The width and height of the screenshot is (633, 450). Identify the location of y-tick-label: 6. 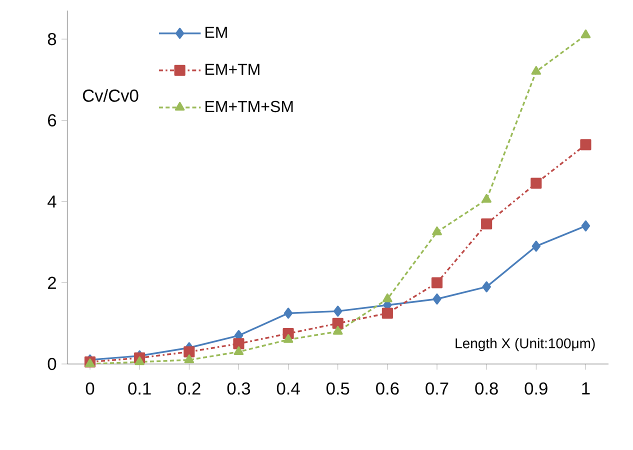
(52, 120).